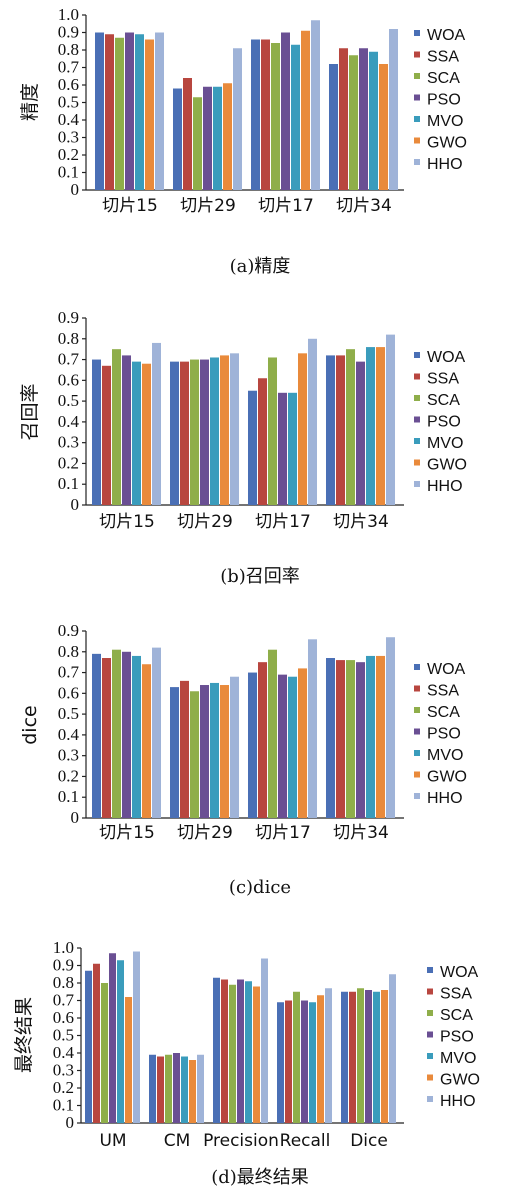 This screenshot has height=1196, width=520. Describe the element at coordinates (30, 724) in the screenshot. I see `y-axis-label: dice` at that location.